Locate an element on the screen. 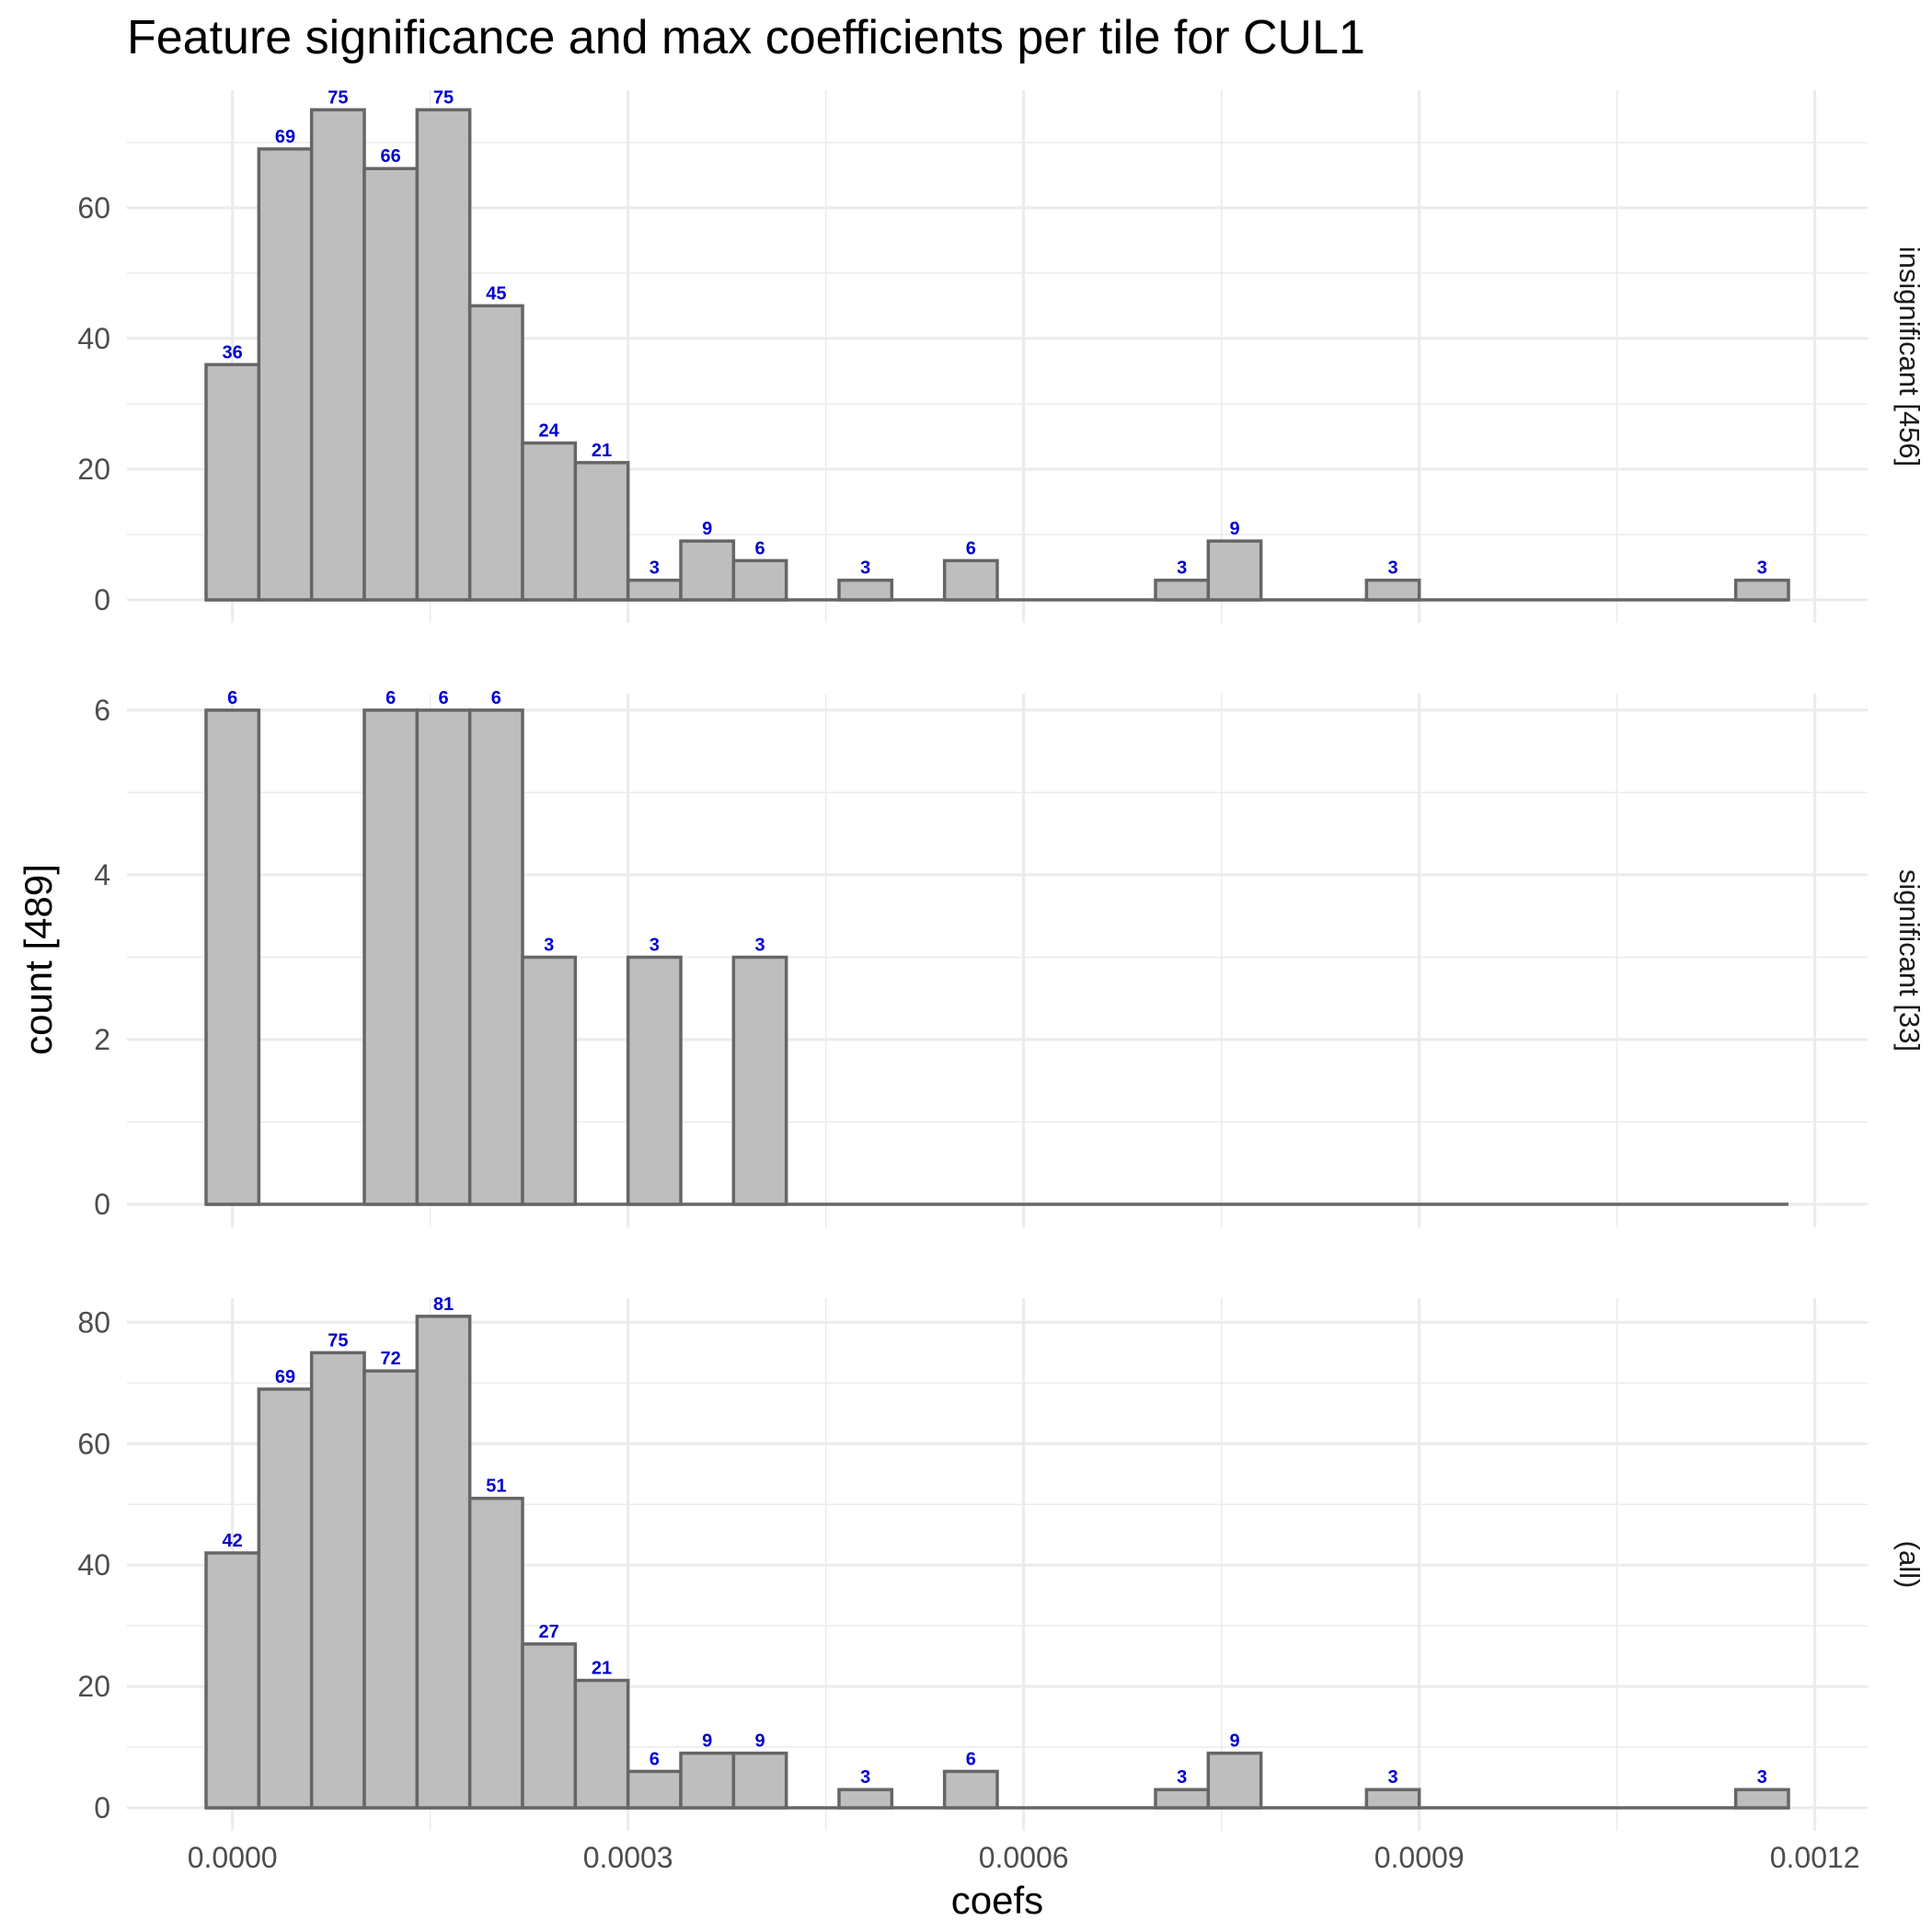 The height and width of the screenshot is (1932, 1932). bar-count-label: 24 is located at coordinates (549, 431).